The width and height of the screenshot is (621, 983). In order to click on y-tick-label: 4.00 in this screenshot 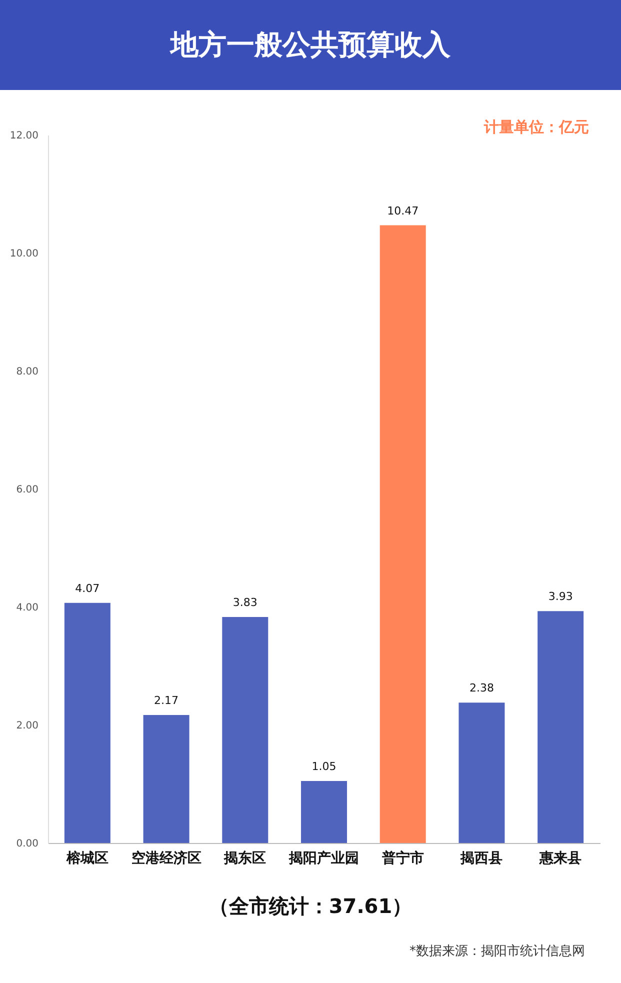, I will do `click(27, 608)`.